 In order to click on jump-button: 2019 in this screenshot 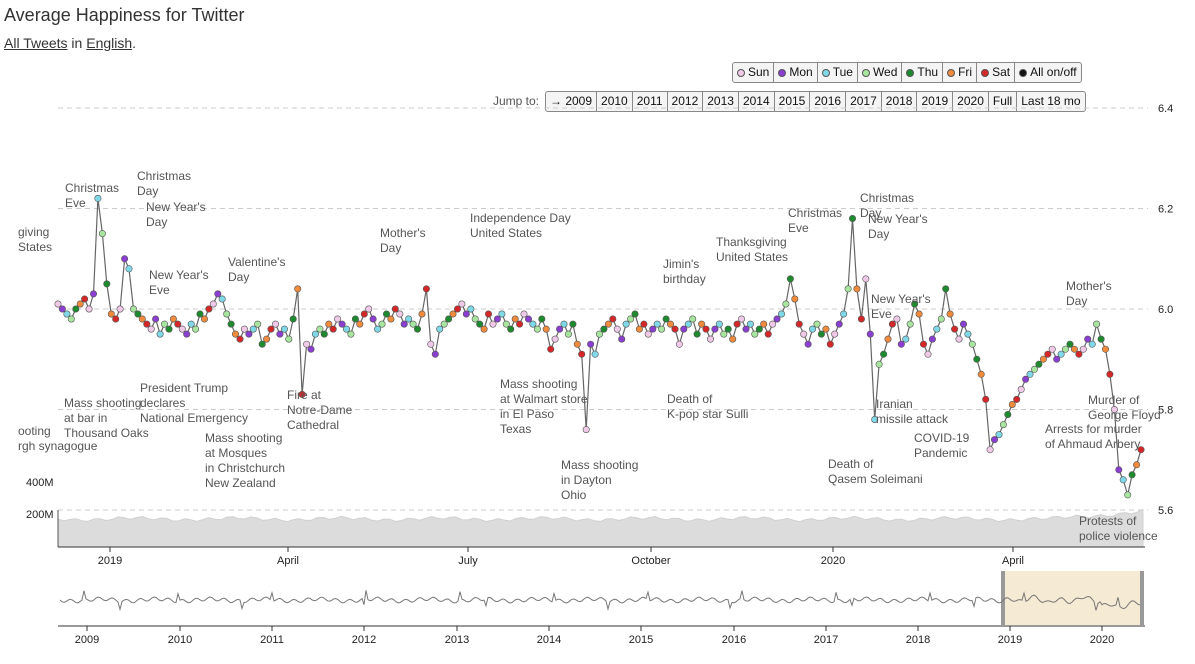, I will do `click(935, 101)`.